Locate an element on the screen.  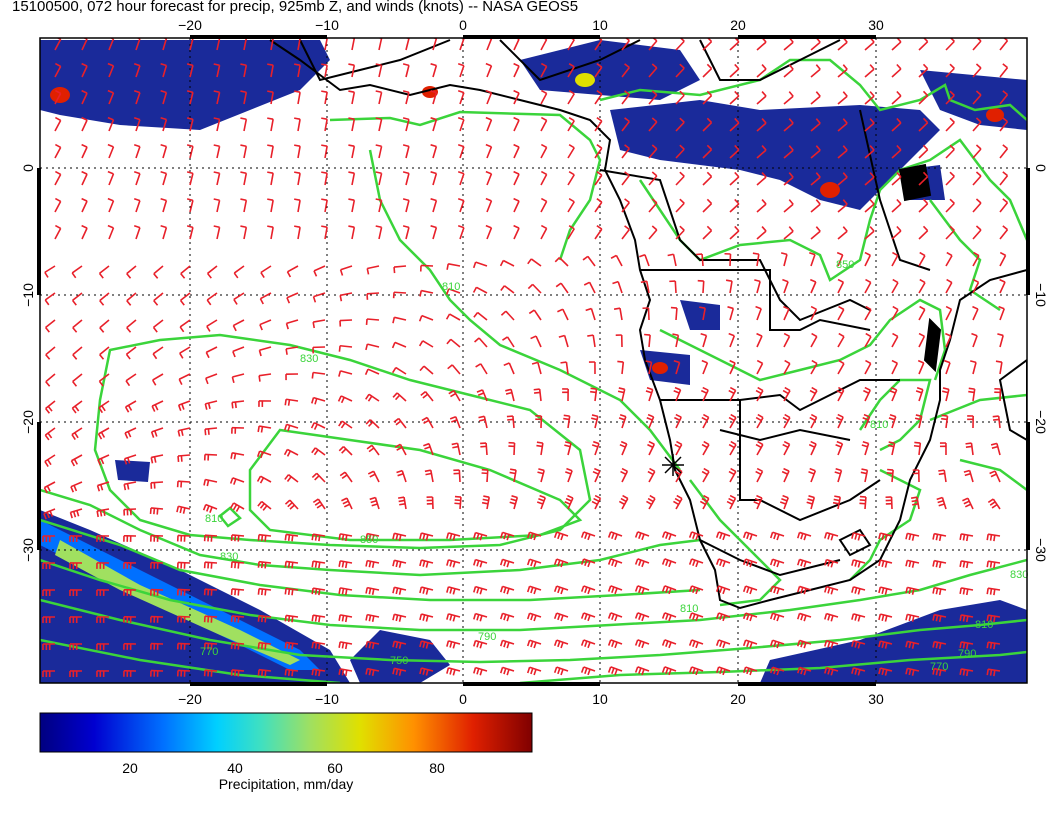
precip-area is located at coordinates (775, 155).